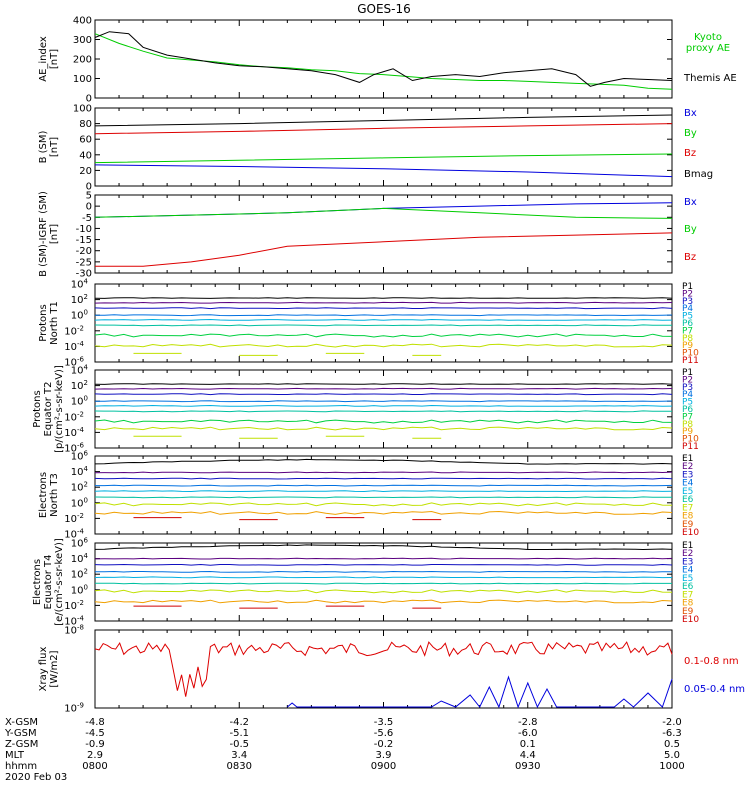  What do you see at coordinates (82, 21) in the screenshot?
I see `y-tick-label: 400` at bounding box center [82, 21].